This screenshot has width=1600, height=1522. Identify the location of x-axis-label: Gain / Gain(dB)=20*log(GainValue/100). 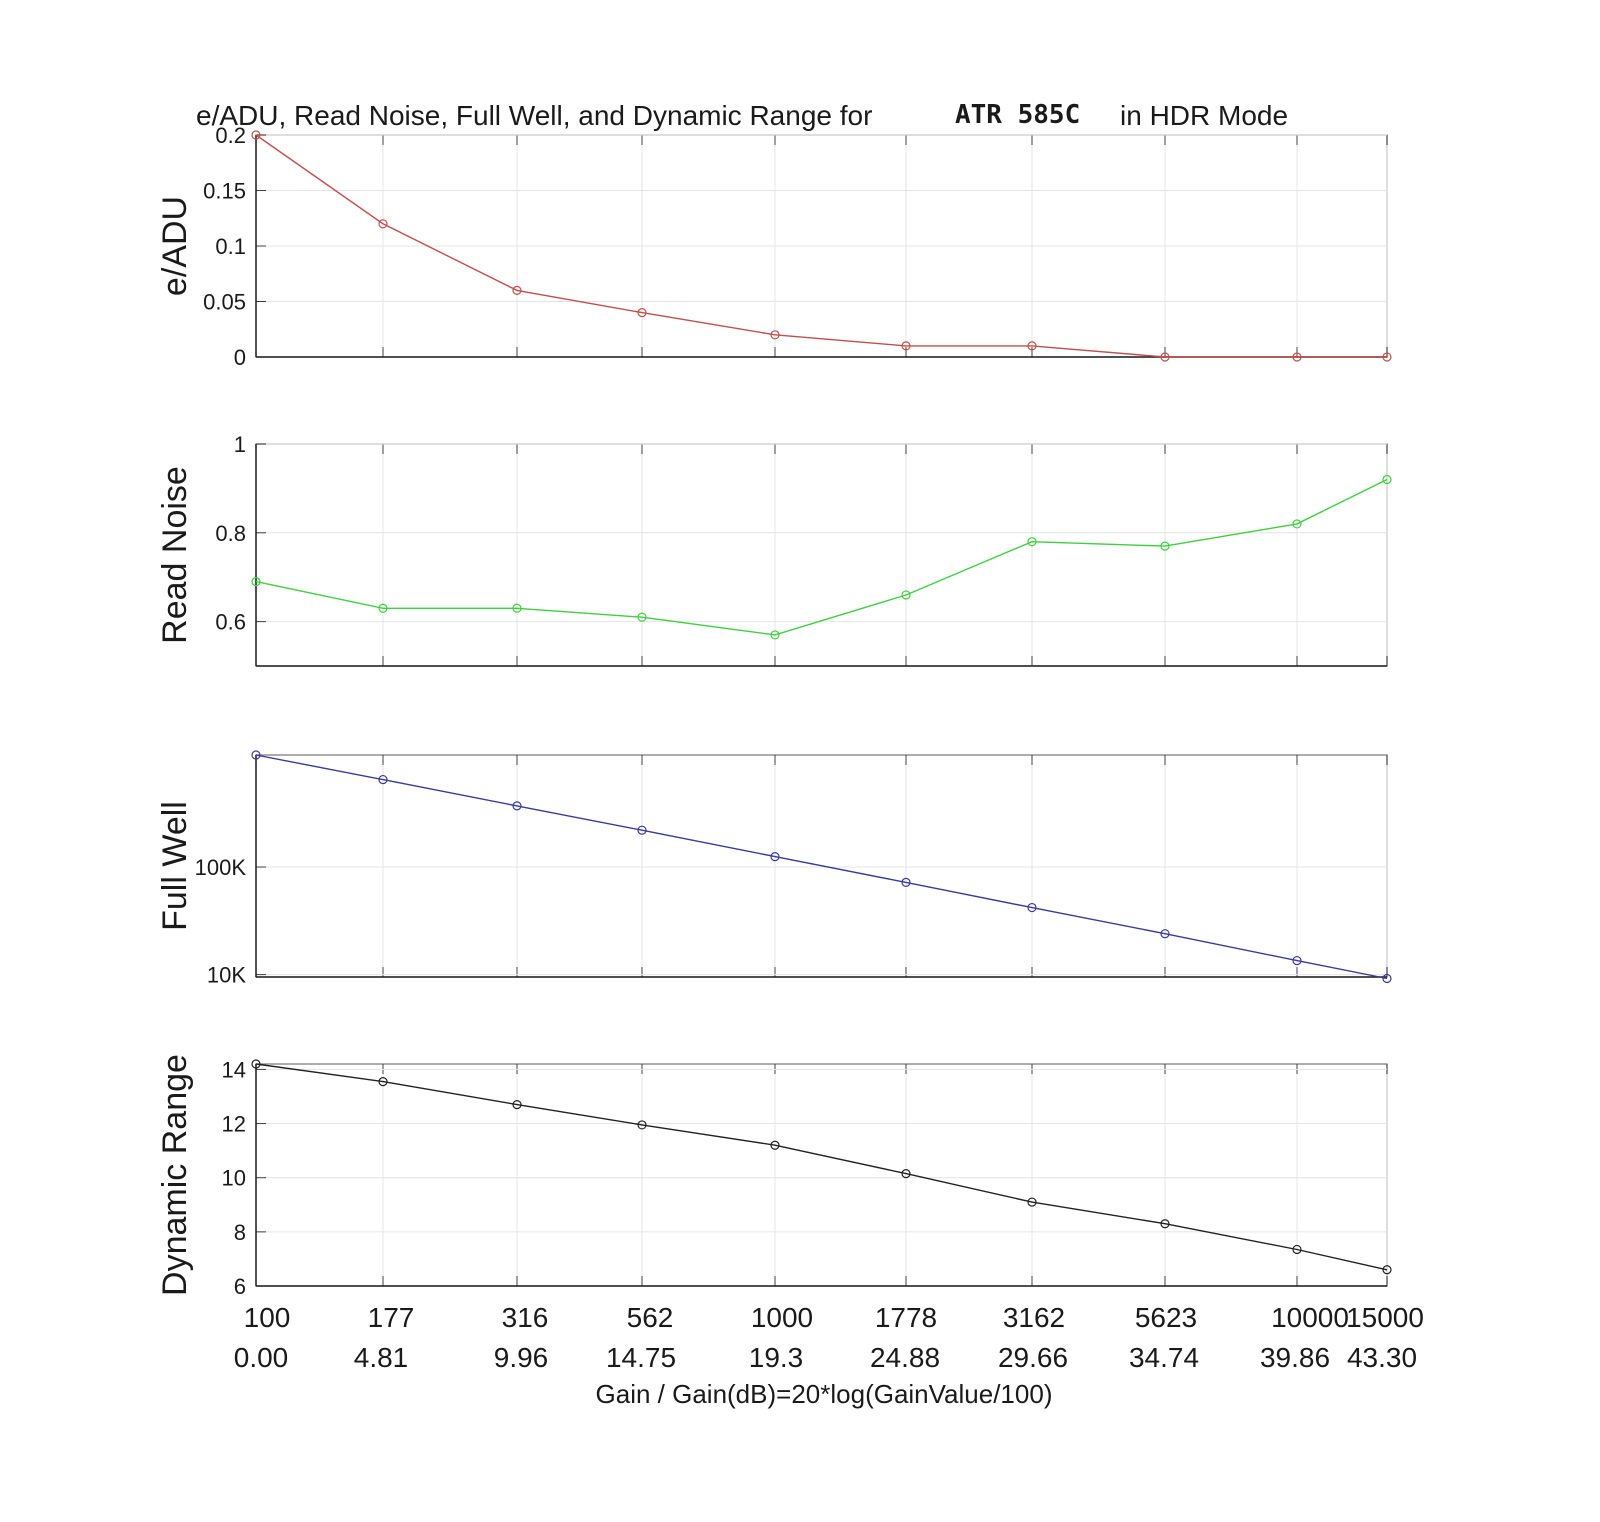
(824, 1394).